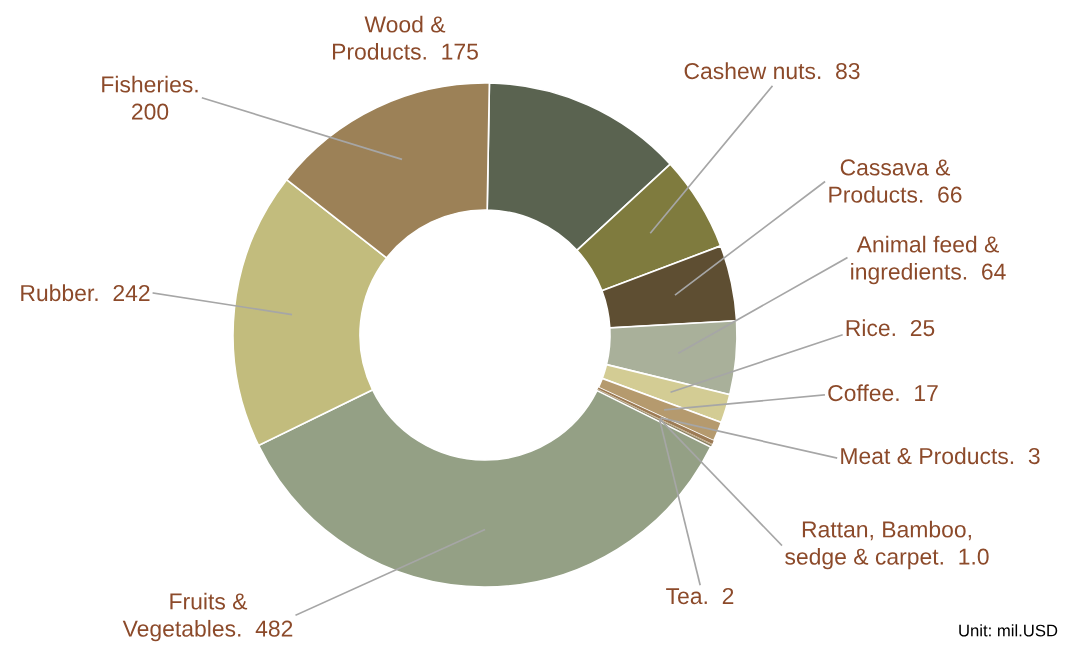  Describe the element at coordinates (887, 545) in the screenshot. I see `slice-label: Rattan, Bamboo, sedge & carpet. 1.0` at that location.